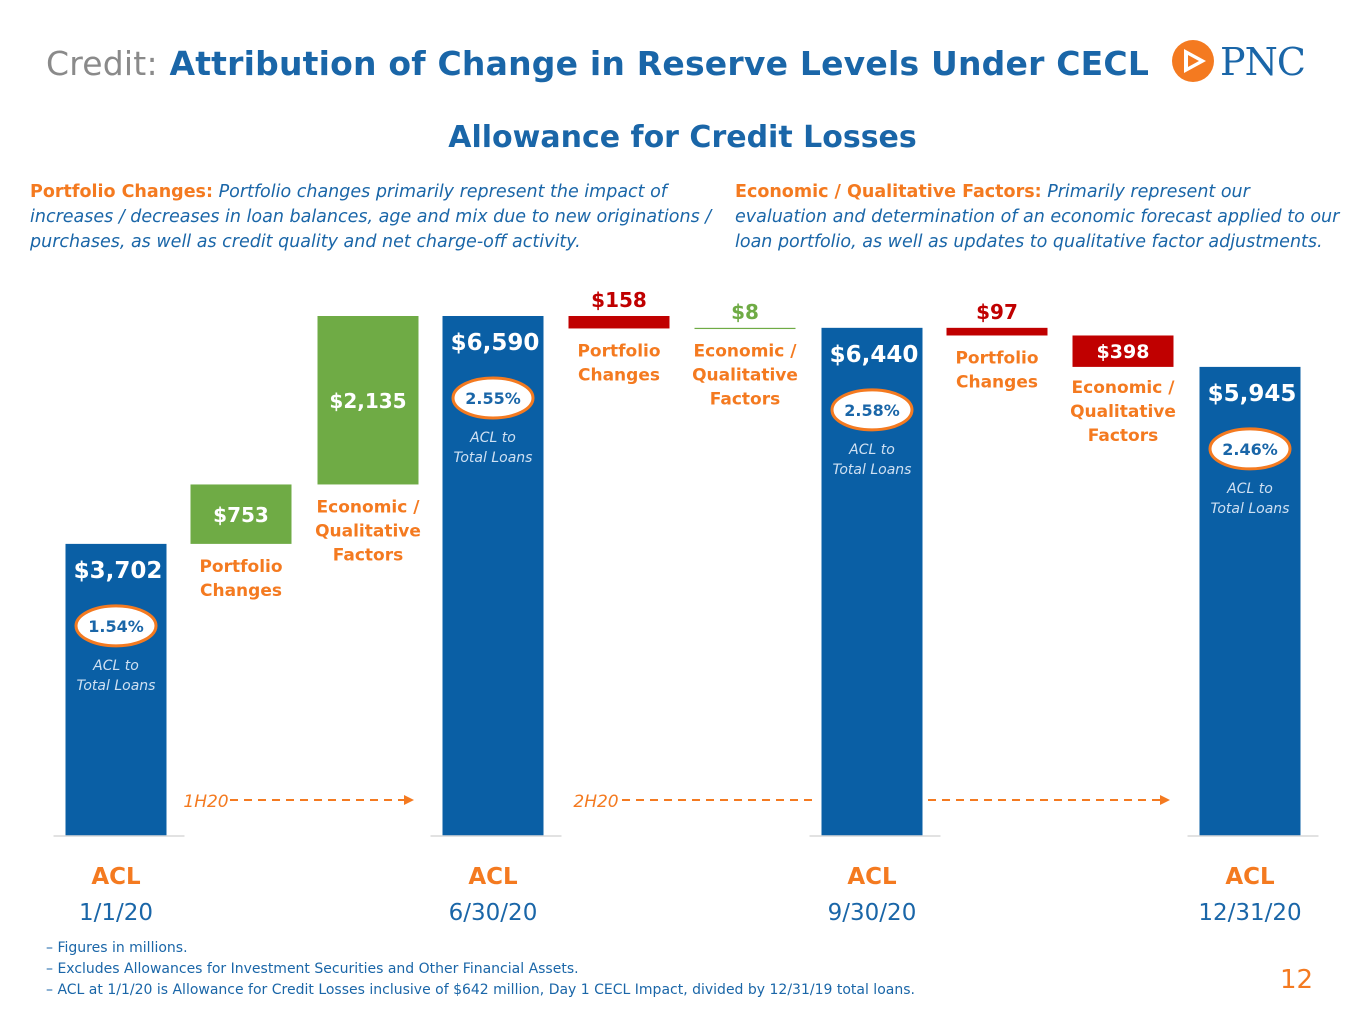 The image size is (1365, 1024). I want to click on bar-value-label: $8, so click(745, 312).